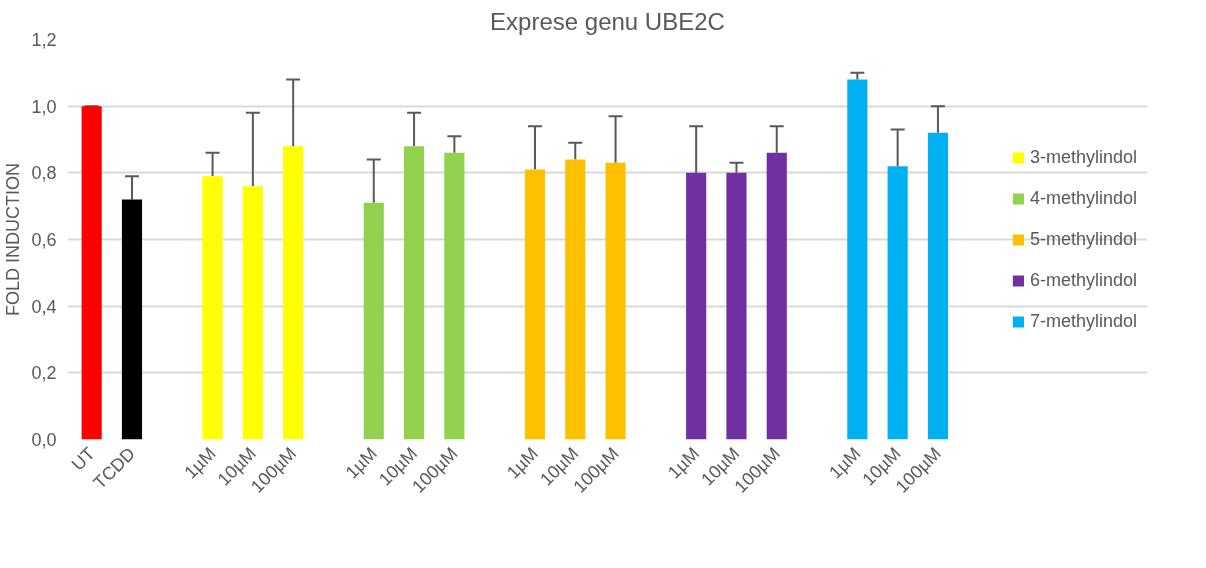 The height and width of the screenshot is (568, 1206). Describe the element at coordinates (44, 173) in the screenshot. I see `y-tick-label: 0,8` at that location.